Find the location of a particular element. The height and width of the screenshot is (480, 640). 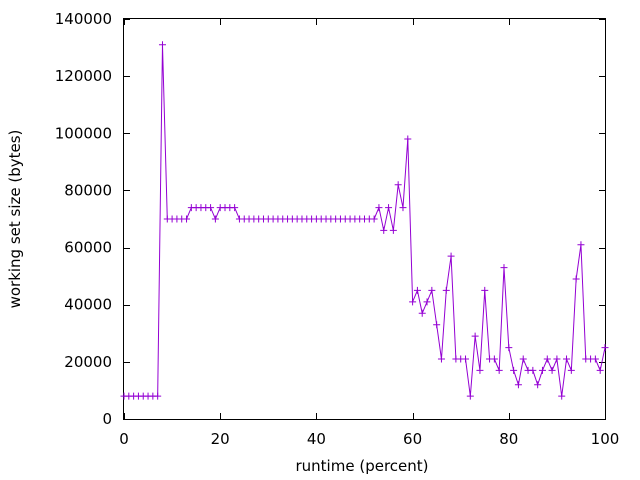

y-tick-label: 140000 is located at coordinates (83, 19).